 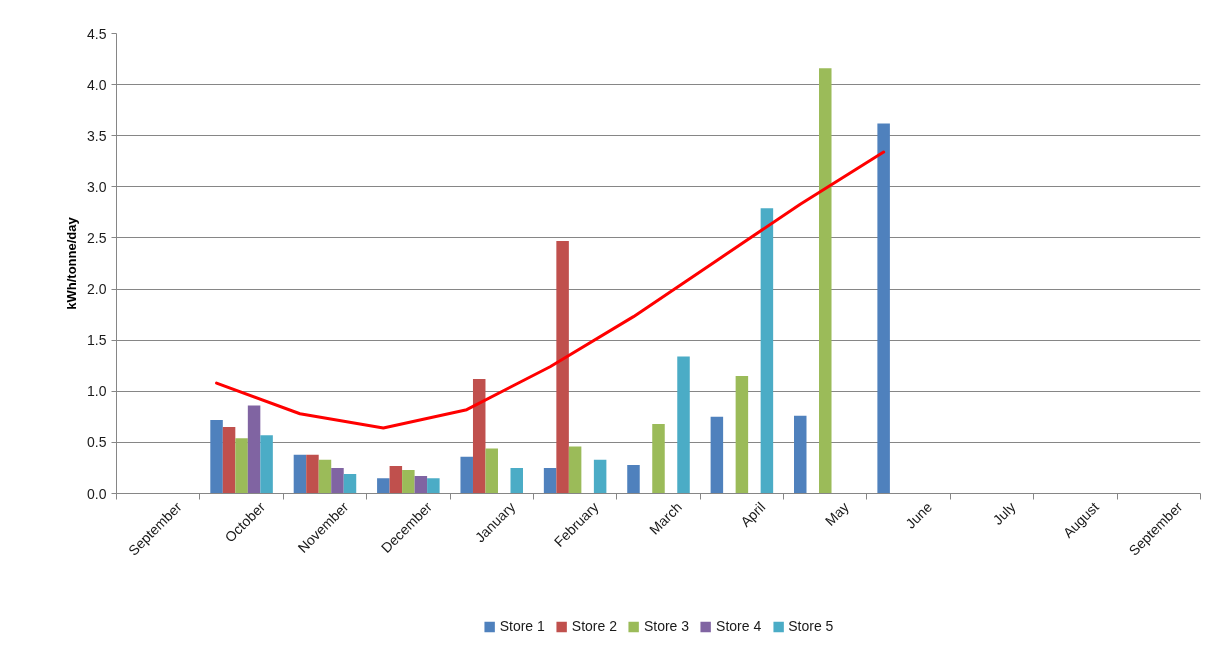 I want to click on y-tick-label: 0.5, so click(x=97, y=442).